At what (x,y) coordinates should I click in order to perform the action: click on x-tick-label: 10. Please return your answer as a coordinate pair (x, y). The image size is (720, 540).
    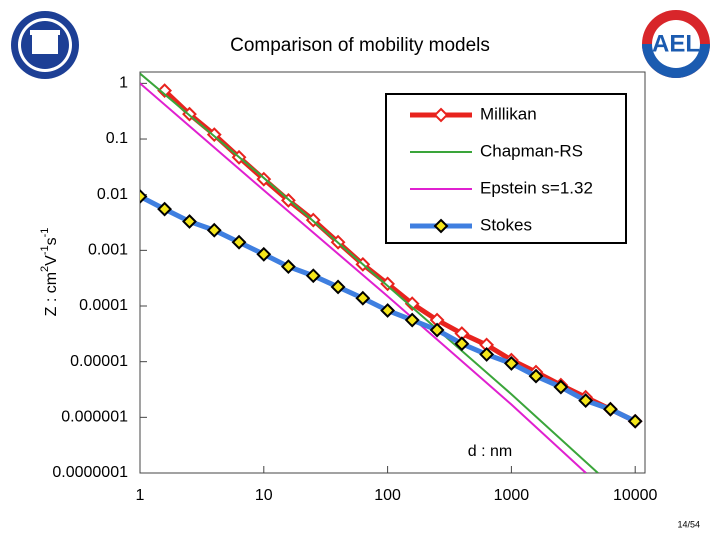
    Looking at the image, I should click on (264, 495).